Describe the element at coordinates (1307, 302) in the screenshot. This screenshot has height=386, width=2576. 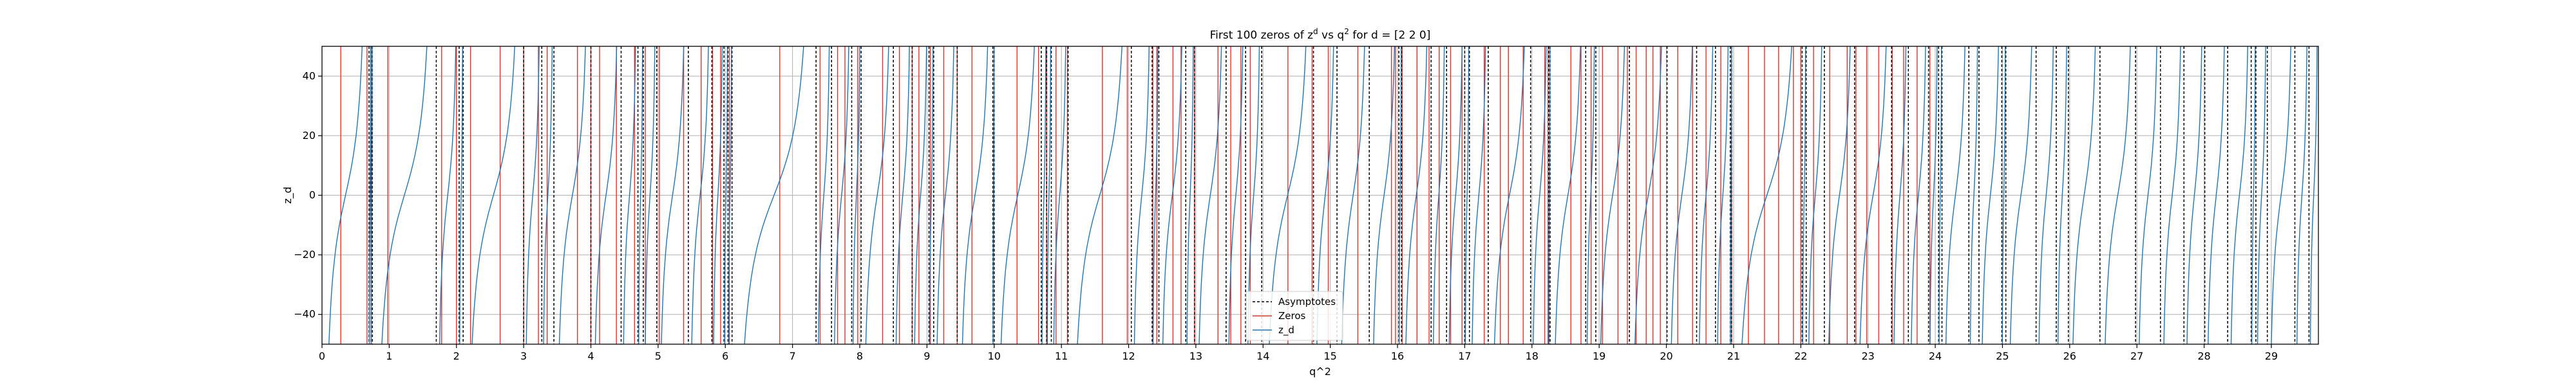
I see `legend-asymptotes-label: Asymptotes` at that location.